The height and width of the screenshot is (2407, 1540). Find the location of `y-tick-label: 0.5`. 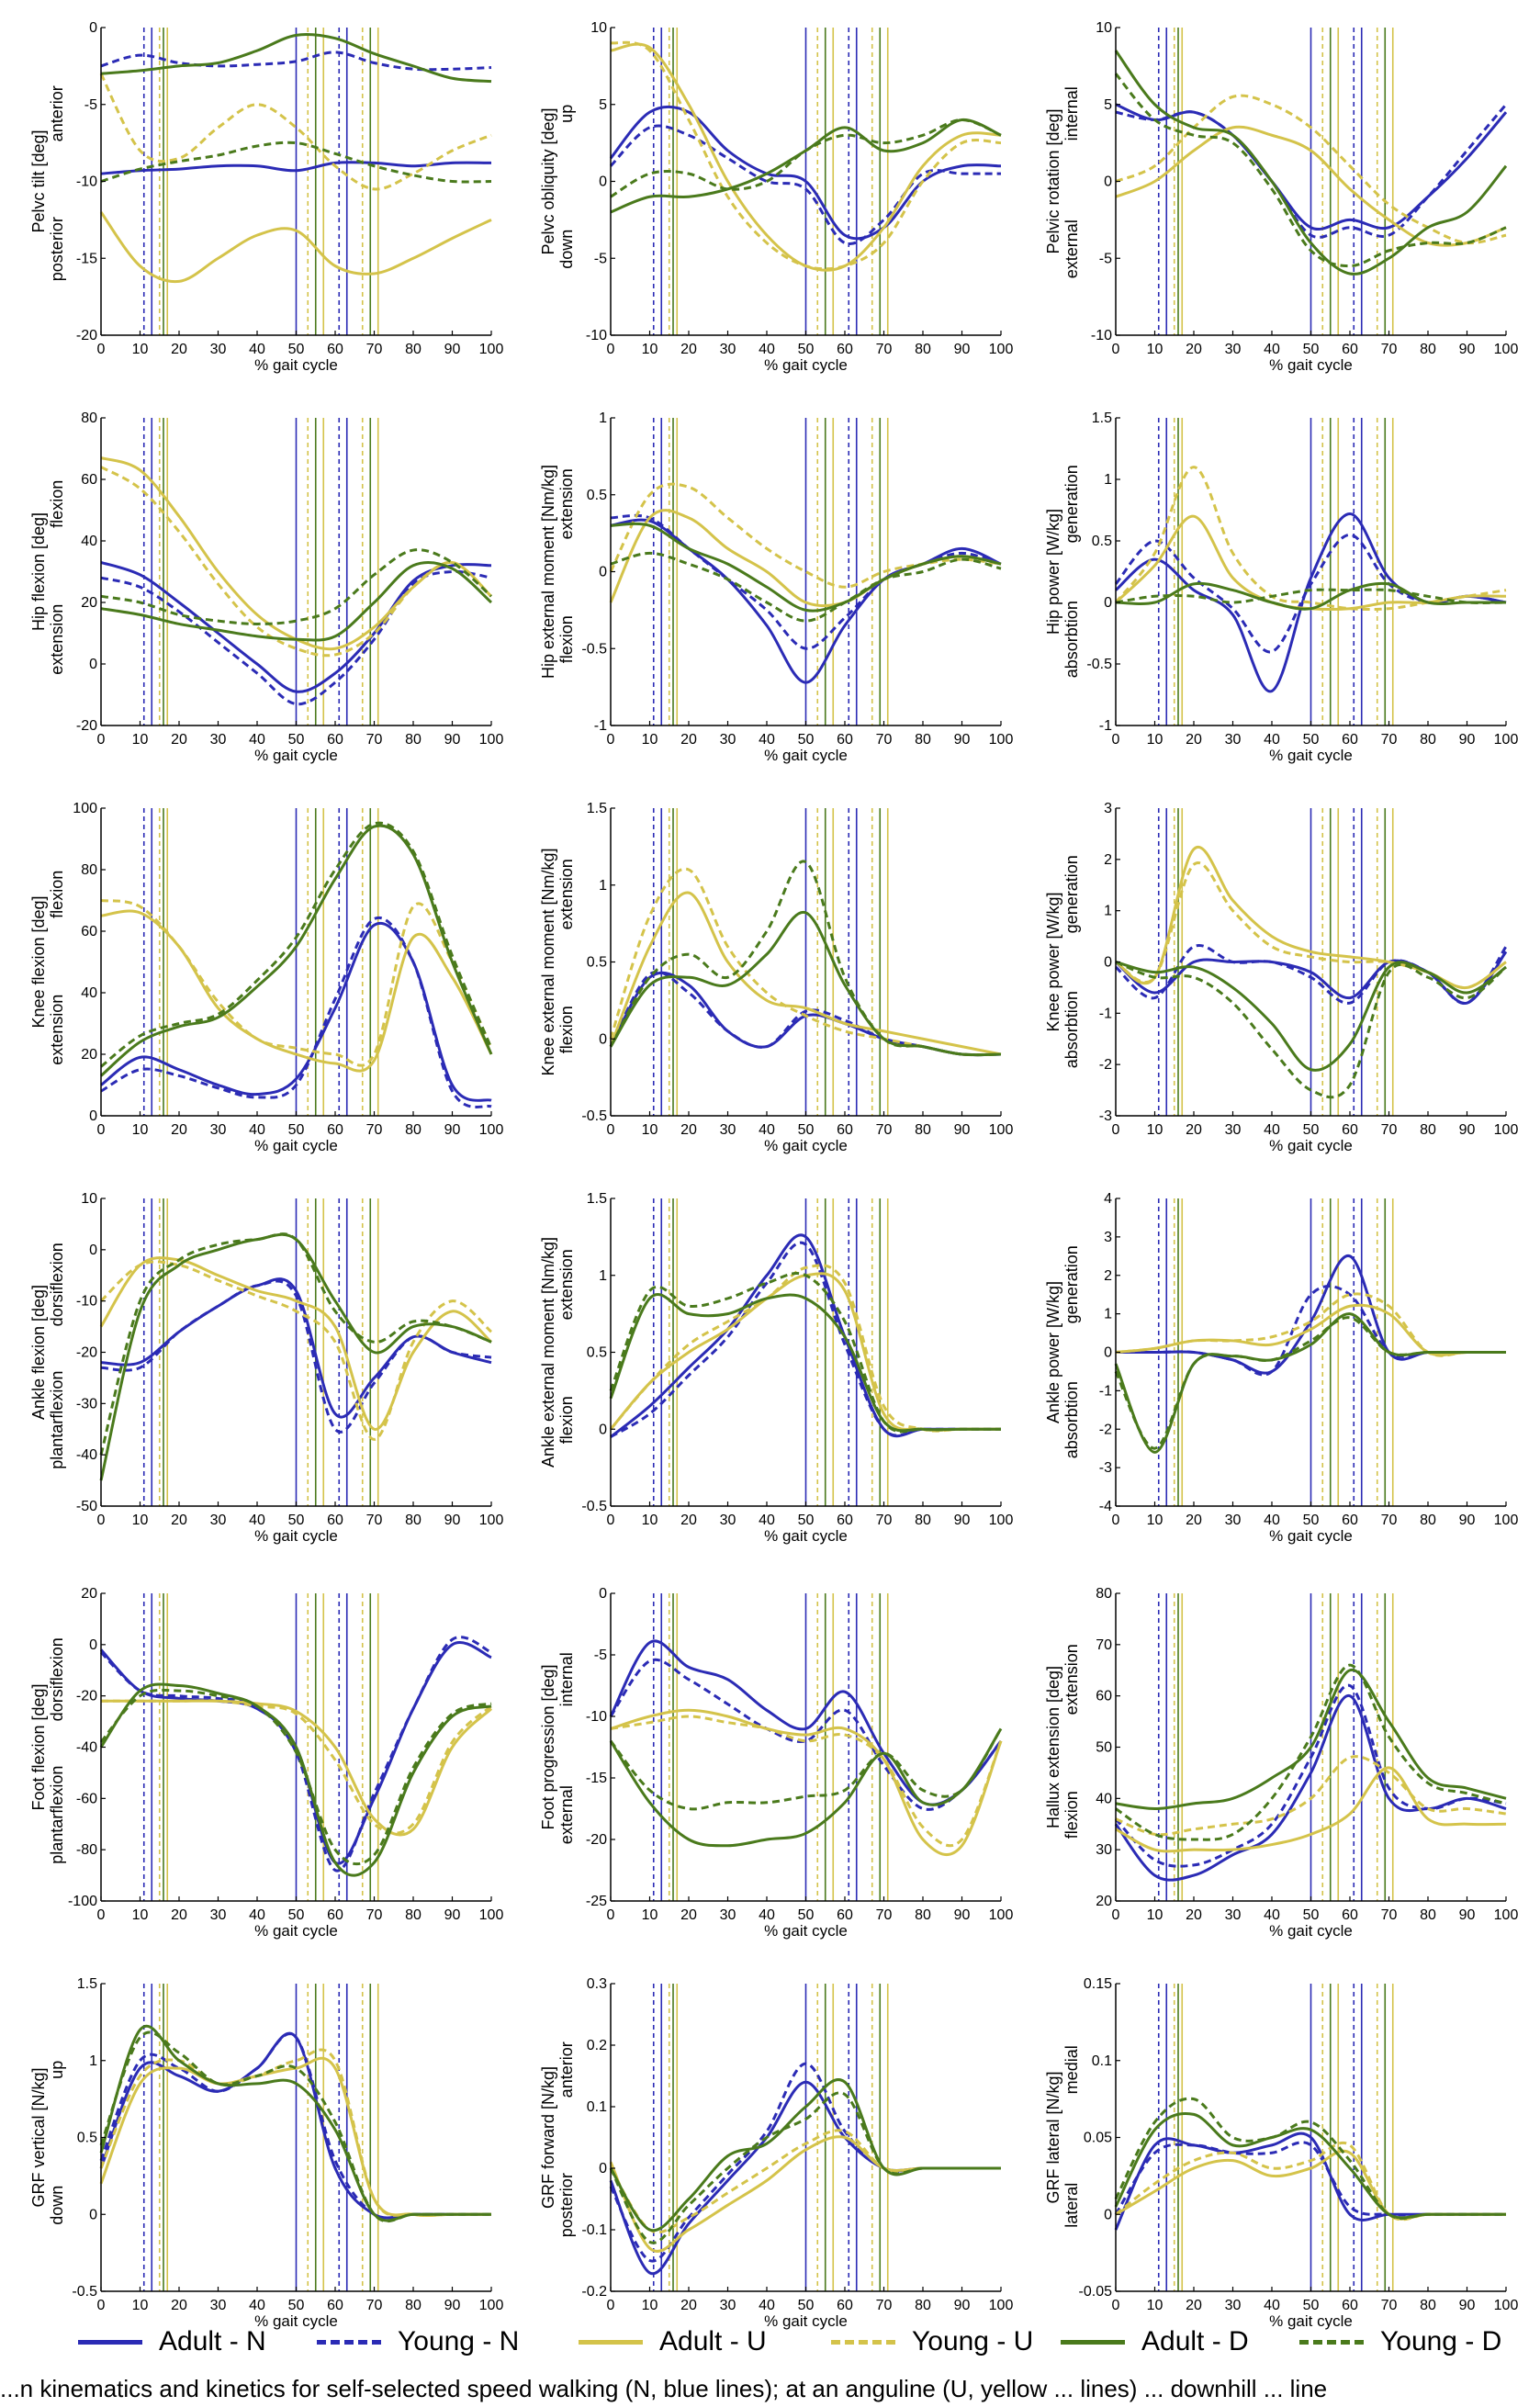

y-tick-label: 0.5 is located at coordinates (1102, 541).